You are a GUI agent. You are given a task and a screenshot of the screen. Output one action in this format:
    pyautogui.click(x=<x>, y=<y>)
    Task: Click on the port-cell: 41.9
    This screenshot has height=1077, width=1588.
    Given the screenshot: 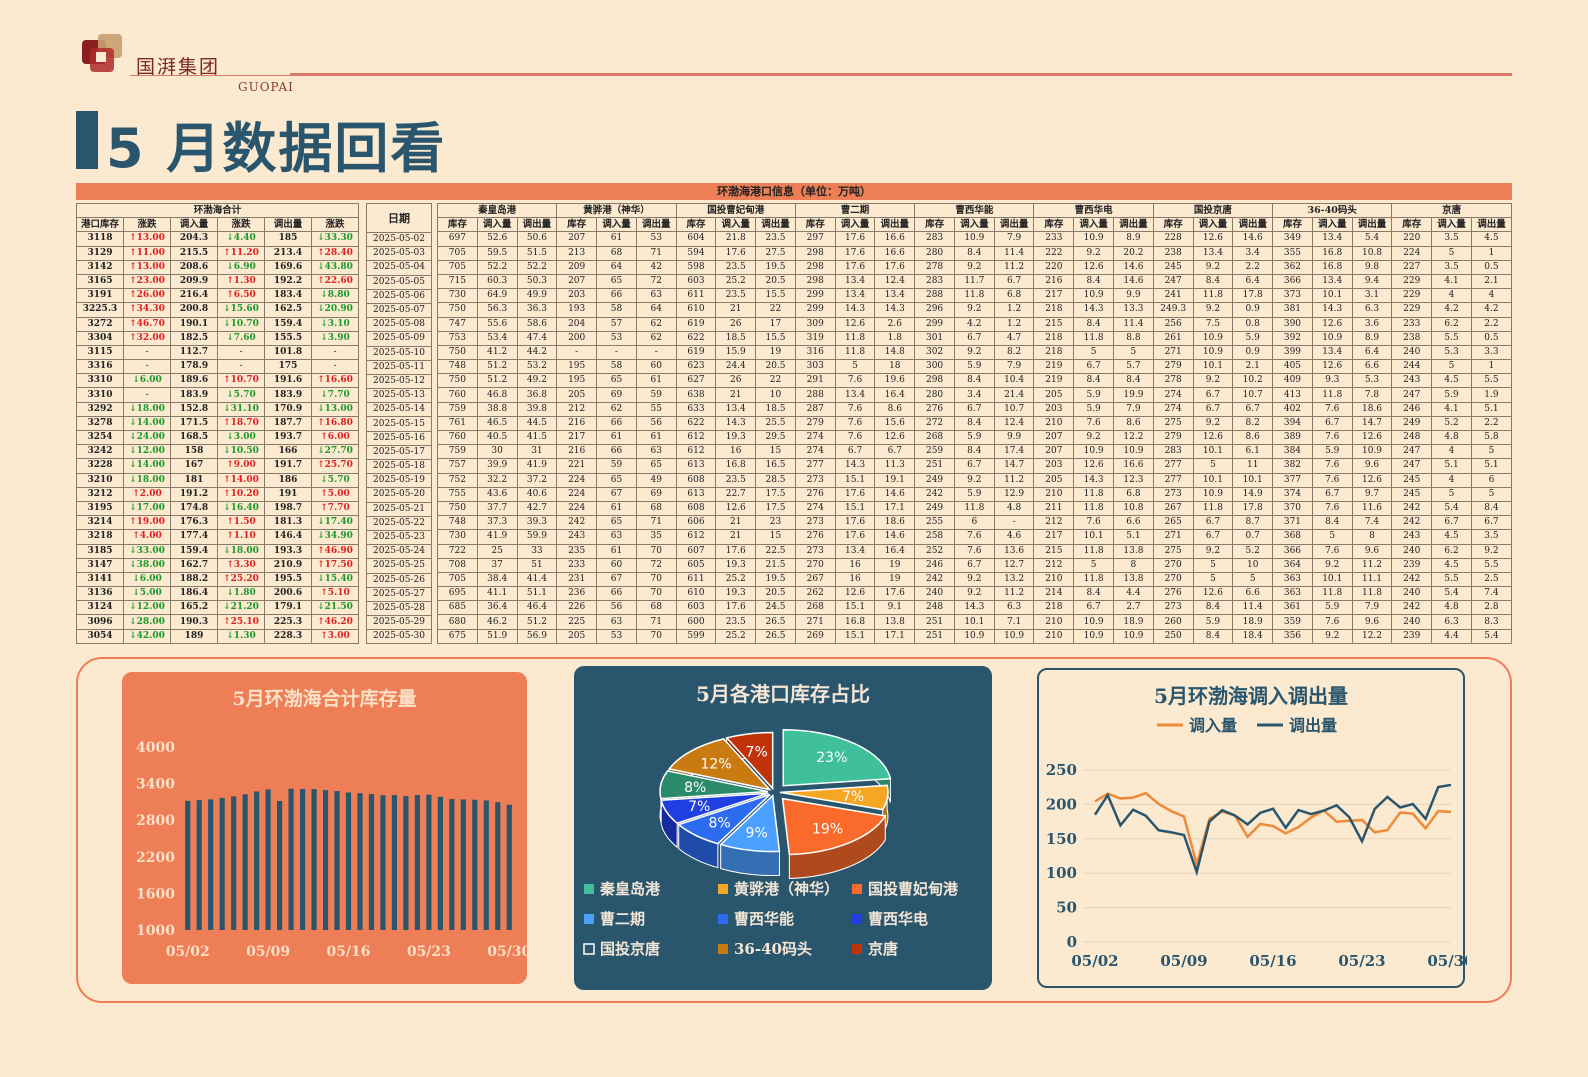 What is the action you would take?
    pyautogui.click(x=497, y=537)
    